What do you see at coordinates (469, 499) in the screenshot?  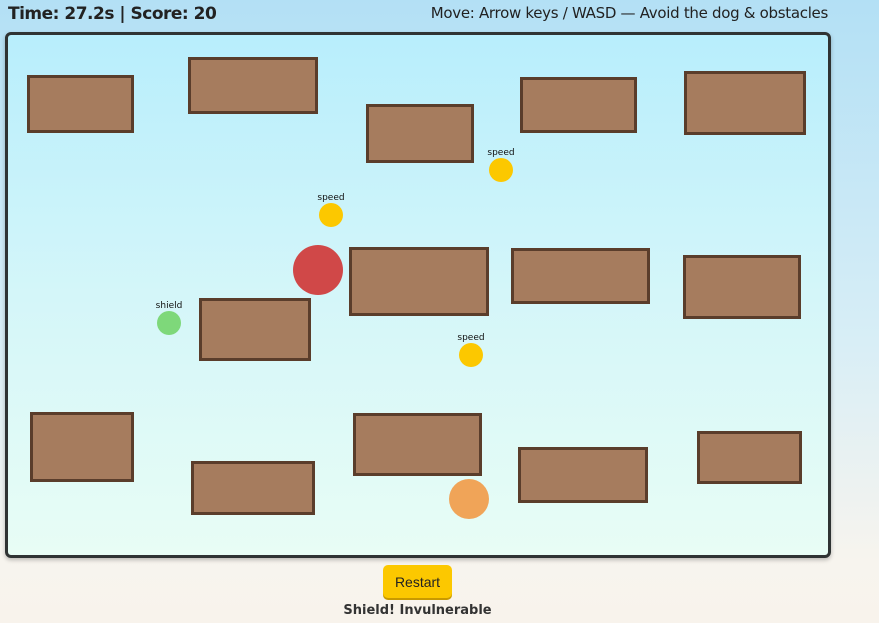 I see `player` at bounding box center [469, 499].